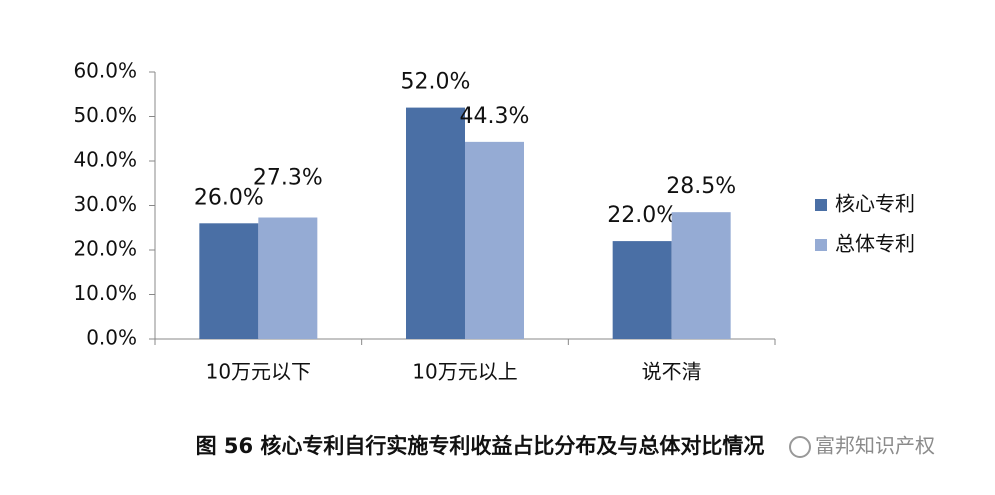 This screenshot has height=495, width=995. Describe the element at coordinates (105, 293) in the screenshot. I see `y-tick-label: 10.0%` at that location.